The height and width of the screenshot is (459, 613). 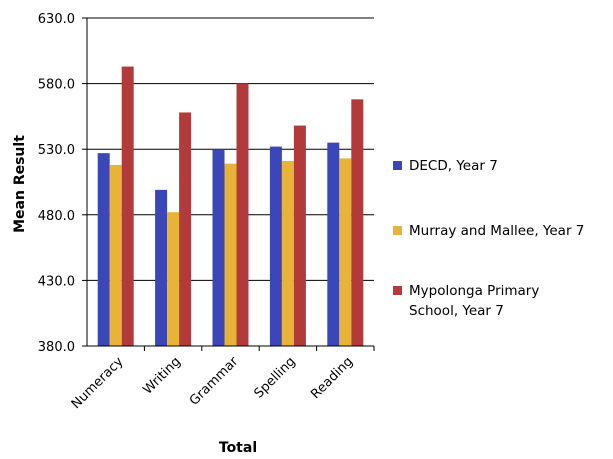 I want to click on y-tick-label: 530.0, so click(x=56, y=150).